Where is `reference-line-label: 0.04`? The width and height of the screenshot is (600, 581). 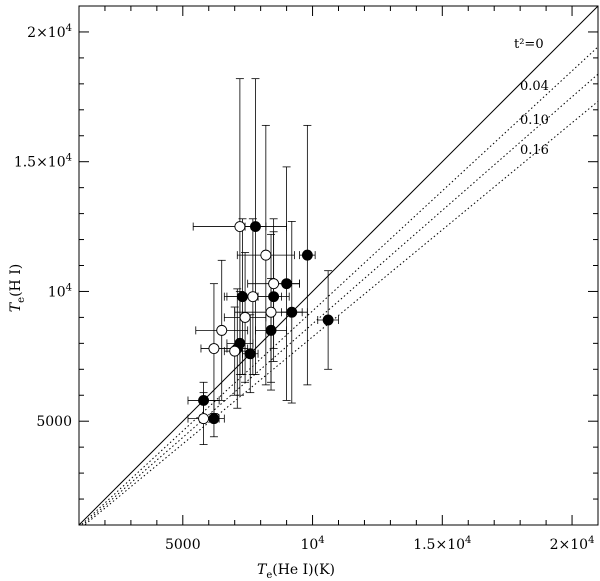
reference-line-label: 0.04 is located at coordinates (534, 86).